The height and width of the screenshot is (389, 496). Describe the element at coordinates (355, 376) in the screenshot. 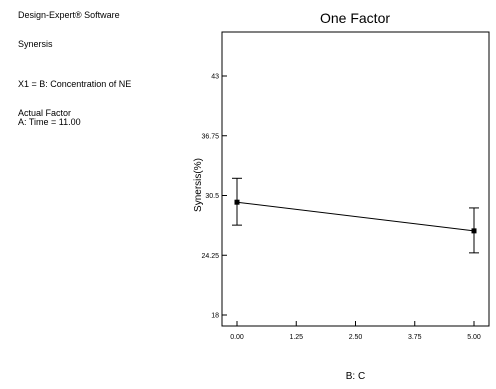

I see `x-axis-label: B: C` at that location.